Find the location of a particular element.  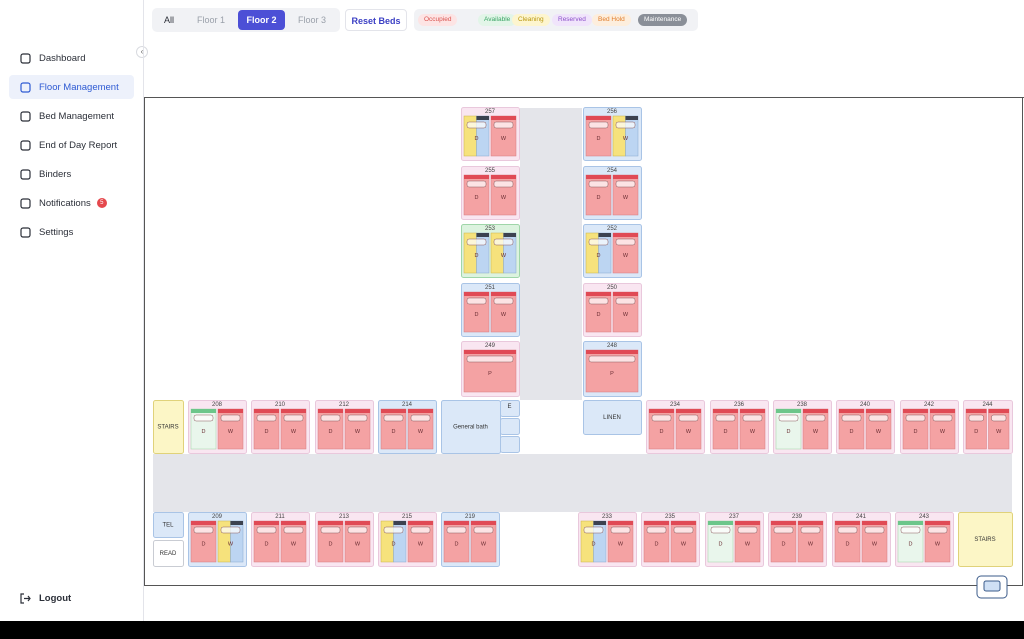

room: 257 D W is located at coordinates (490, 134).